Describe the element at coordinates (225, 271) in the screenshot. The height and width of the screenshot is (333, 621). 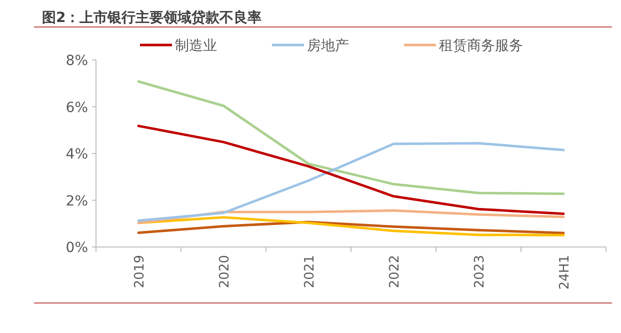
I see `x-tick-label: 2020` at that location.